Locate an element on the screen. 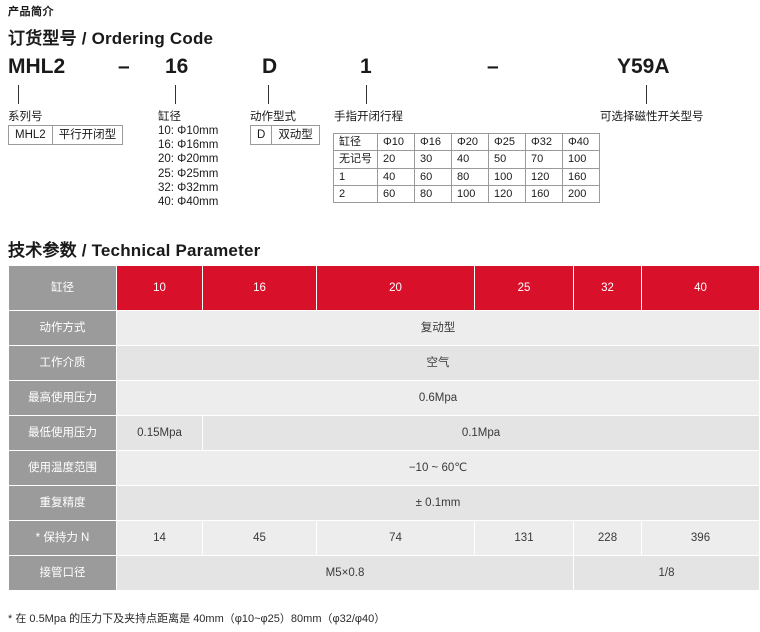 The width and height of the screenshot is (760, 632). table-row: 最低使用压力 0.15Mpa 0.1Mpa is located at coordinates (384, 433).